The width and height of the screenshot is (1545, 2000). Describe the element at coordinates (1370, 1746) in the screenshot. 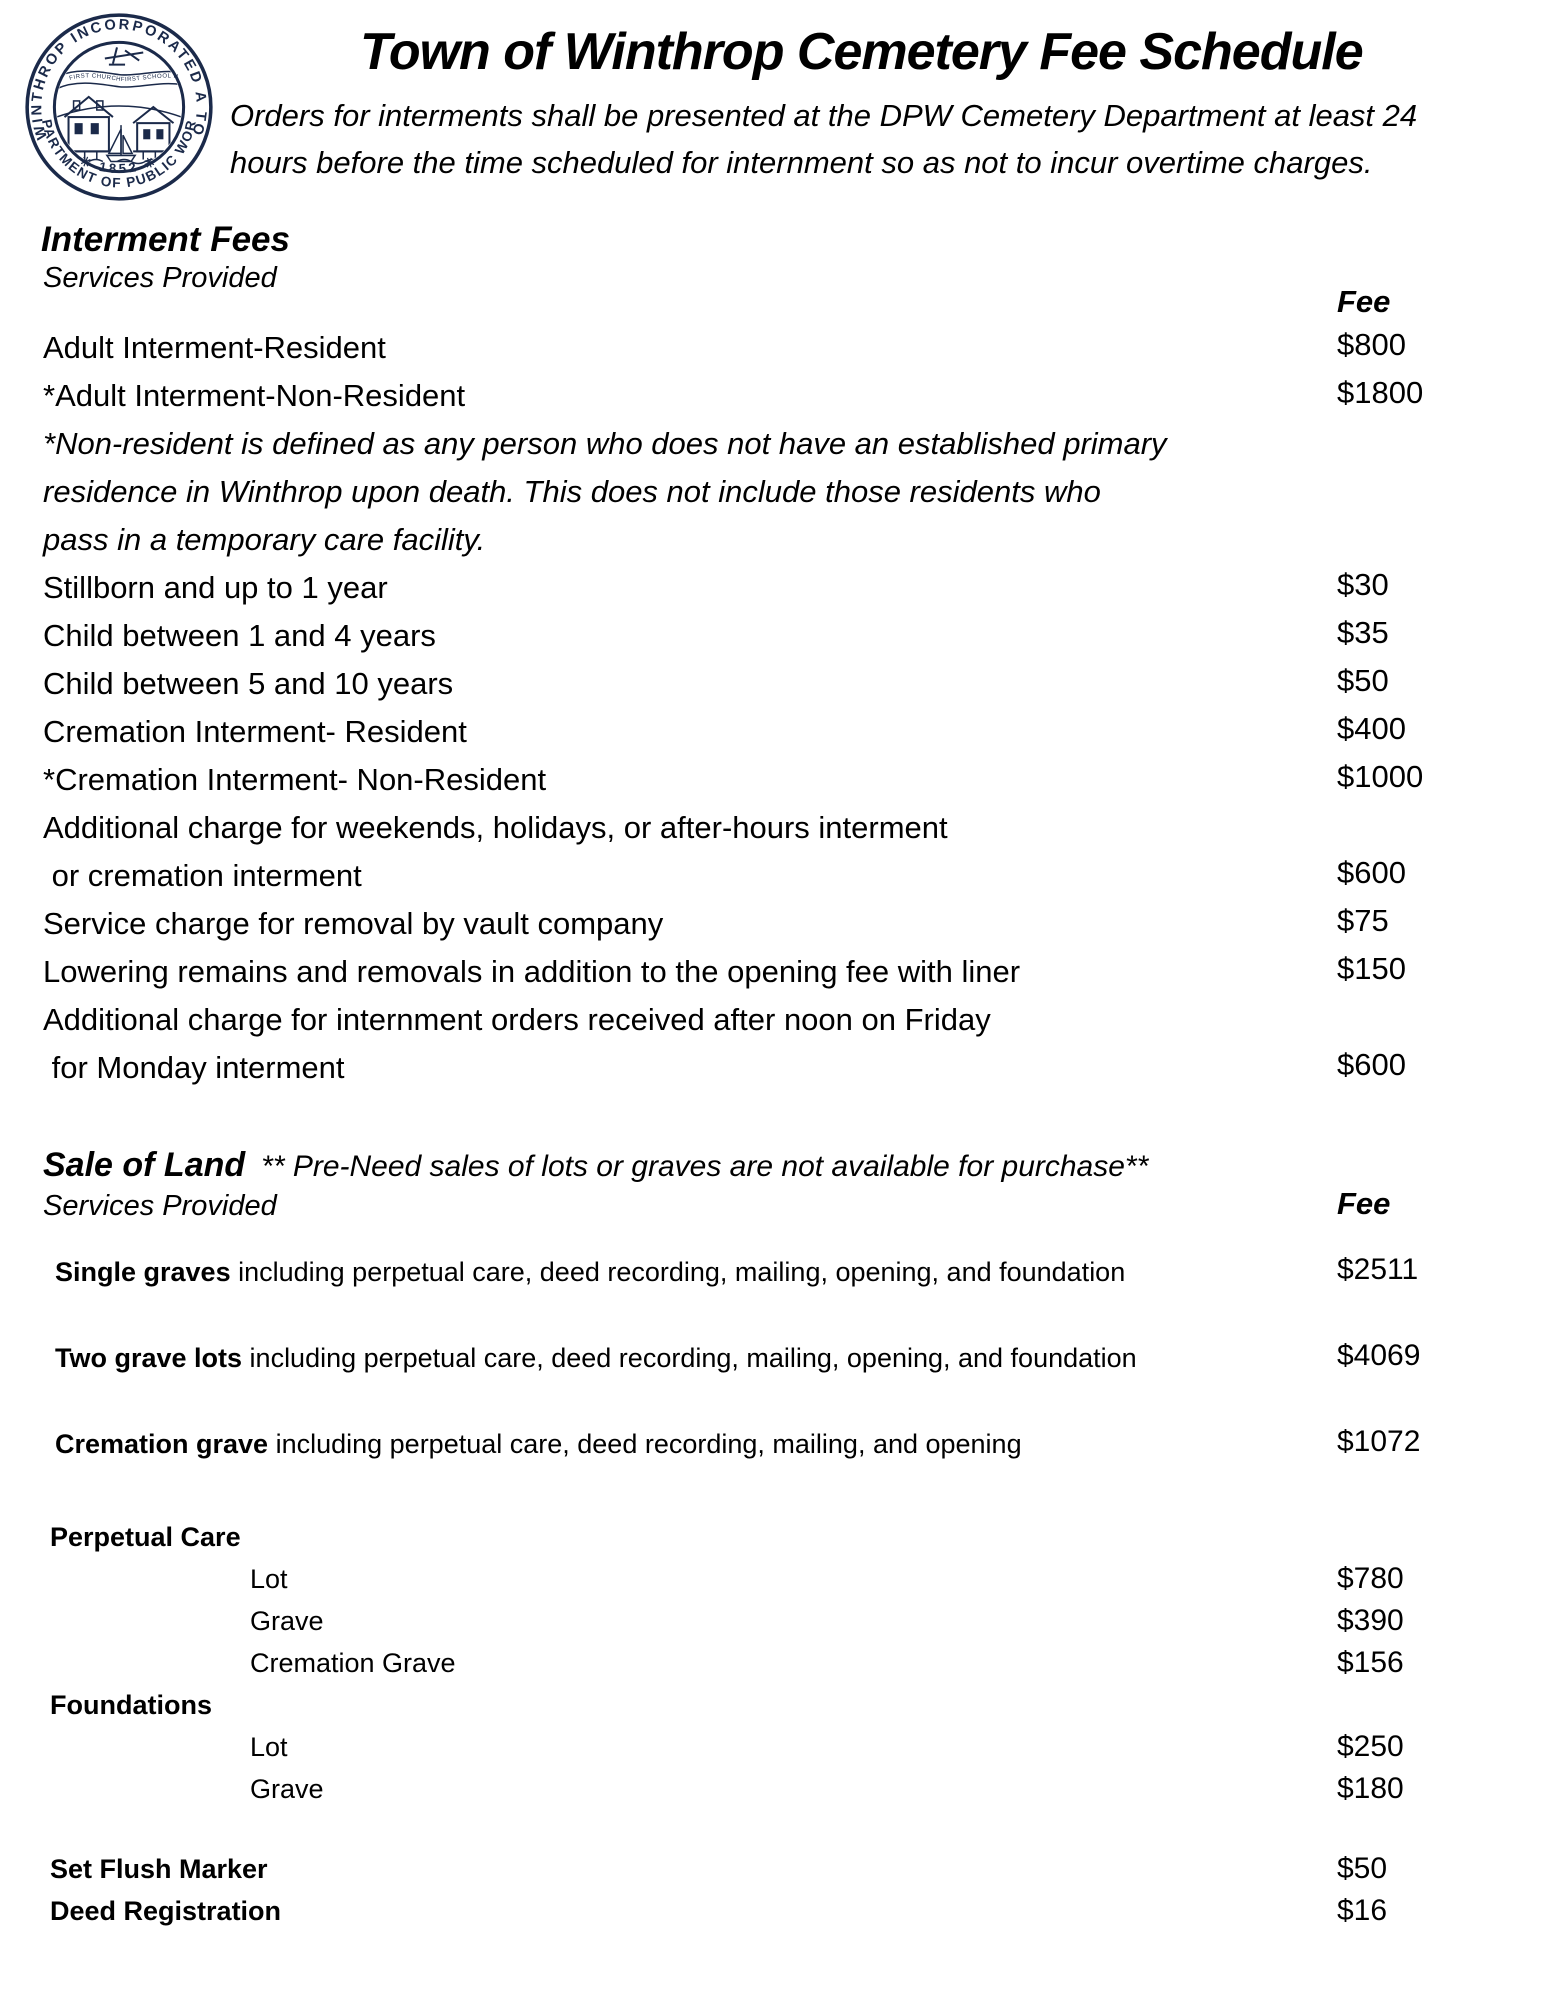

I see `fee-row-amount: $250` at that location.